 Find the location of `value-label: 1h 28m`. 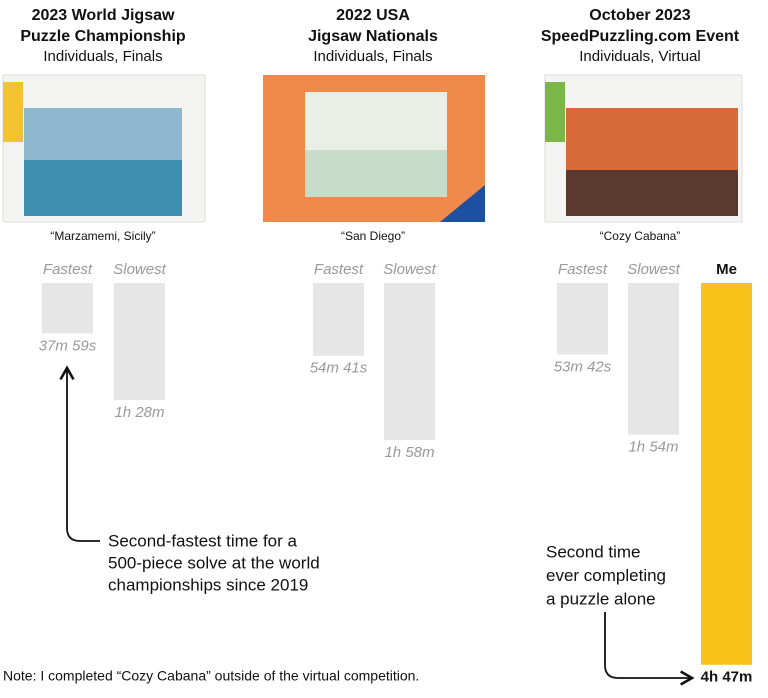

value-label: 1h 28m is located at coordinates (139, 412).